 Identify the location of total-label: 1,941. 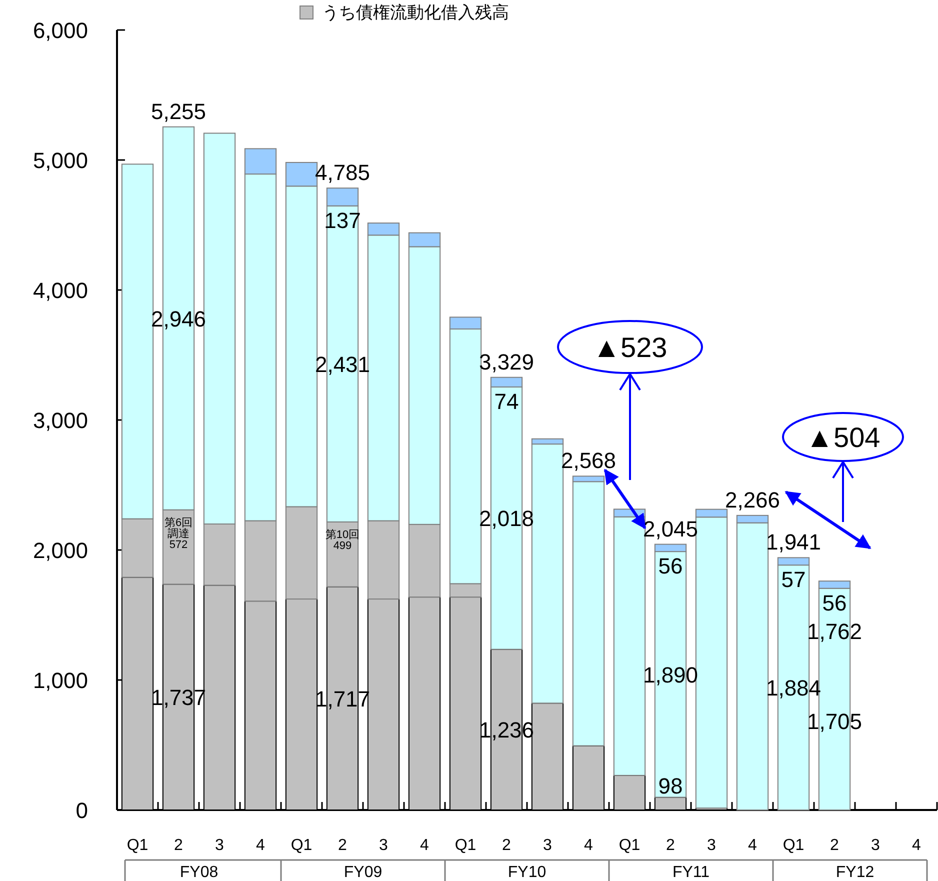
(794, 542).